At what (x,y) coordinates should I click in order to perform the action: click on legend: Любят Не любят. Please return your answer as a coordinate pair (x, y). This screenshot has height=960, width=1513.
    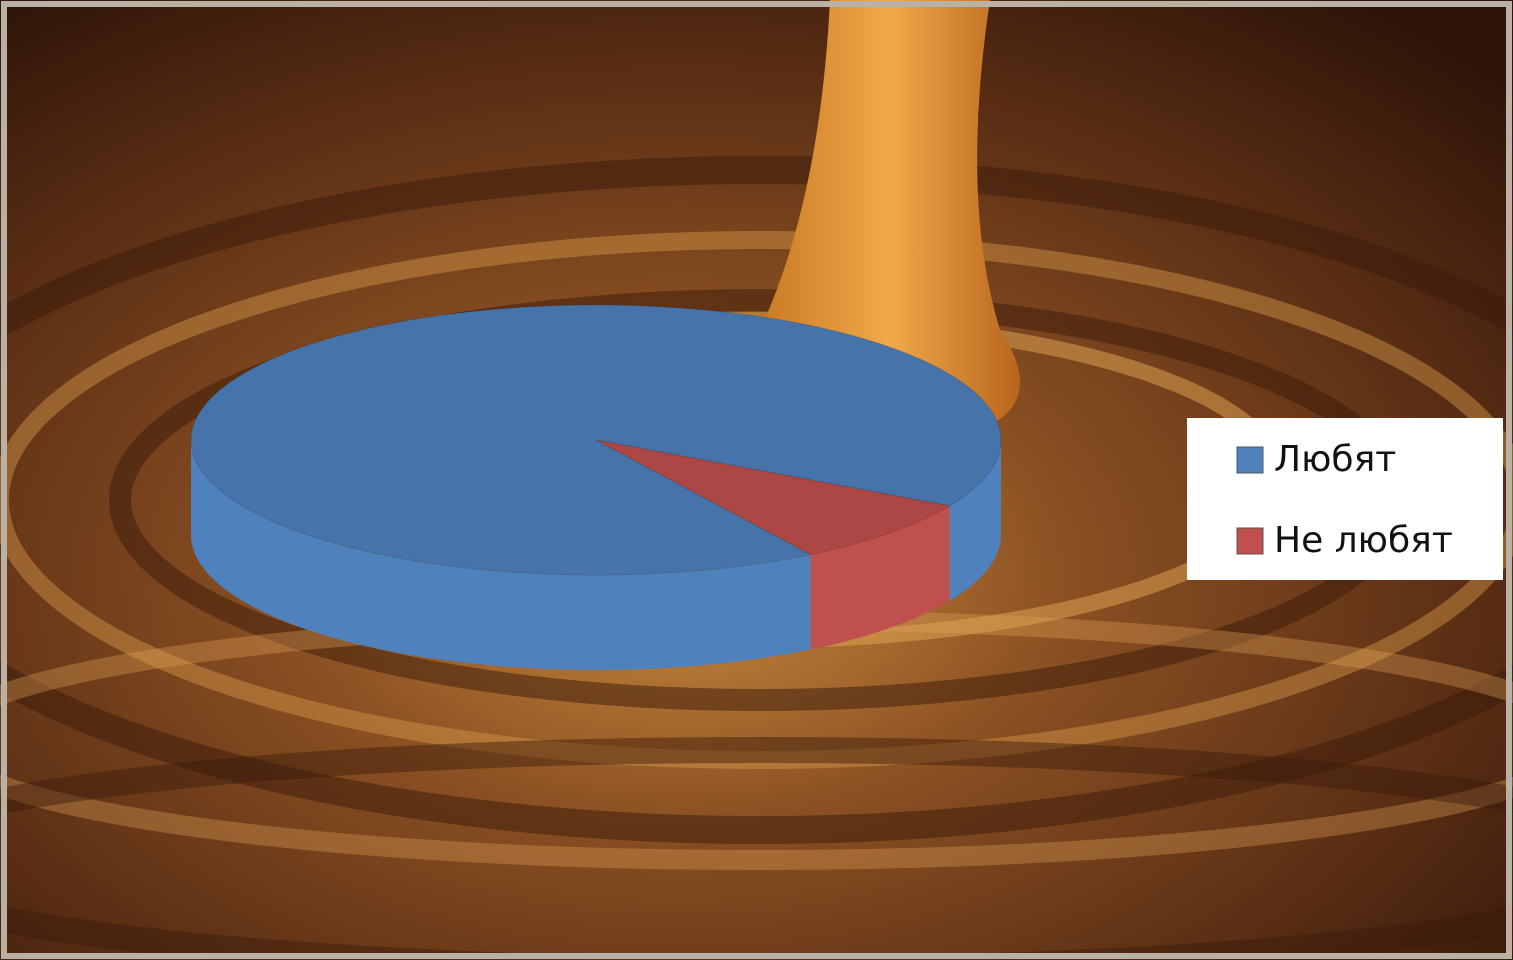
    Looking at the image, I should click on (1344, 500).